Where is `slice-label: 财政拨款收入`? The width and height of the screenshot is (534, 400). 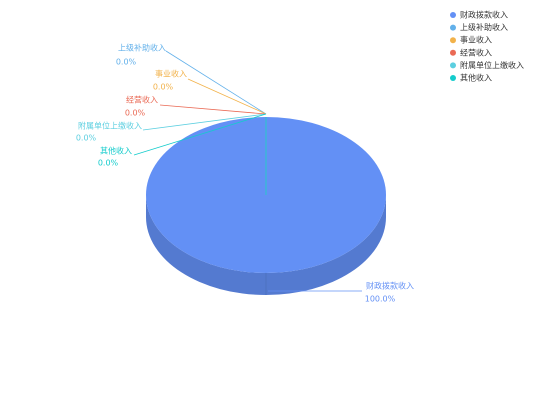
slice-label: 财政拨款收入 is located at coordinates (390, 286).